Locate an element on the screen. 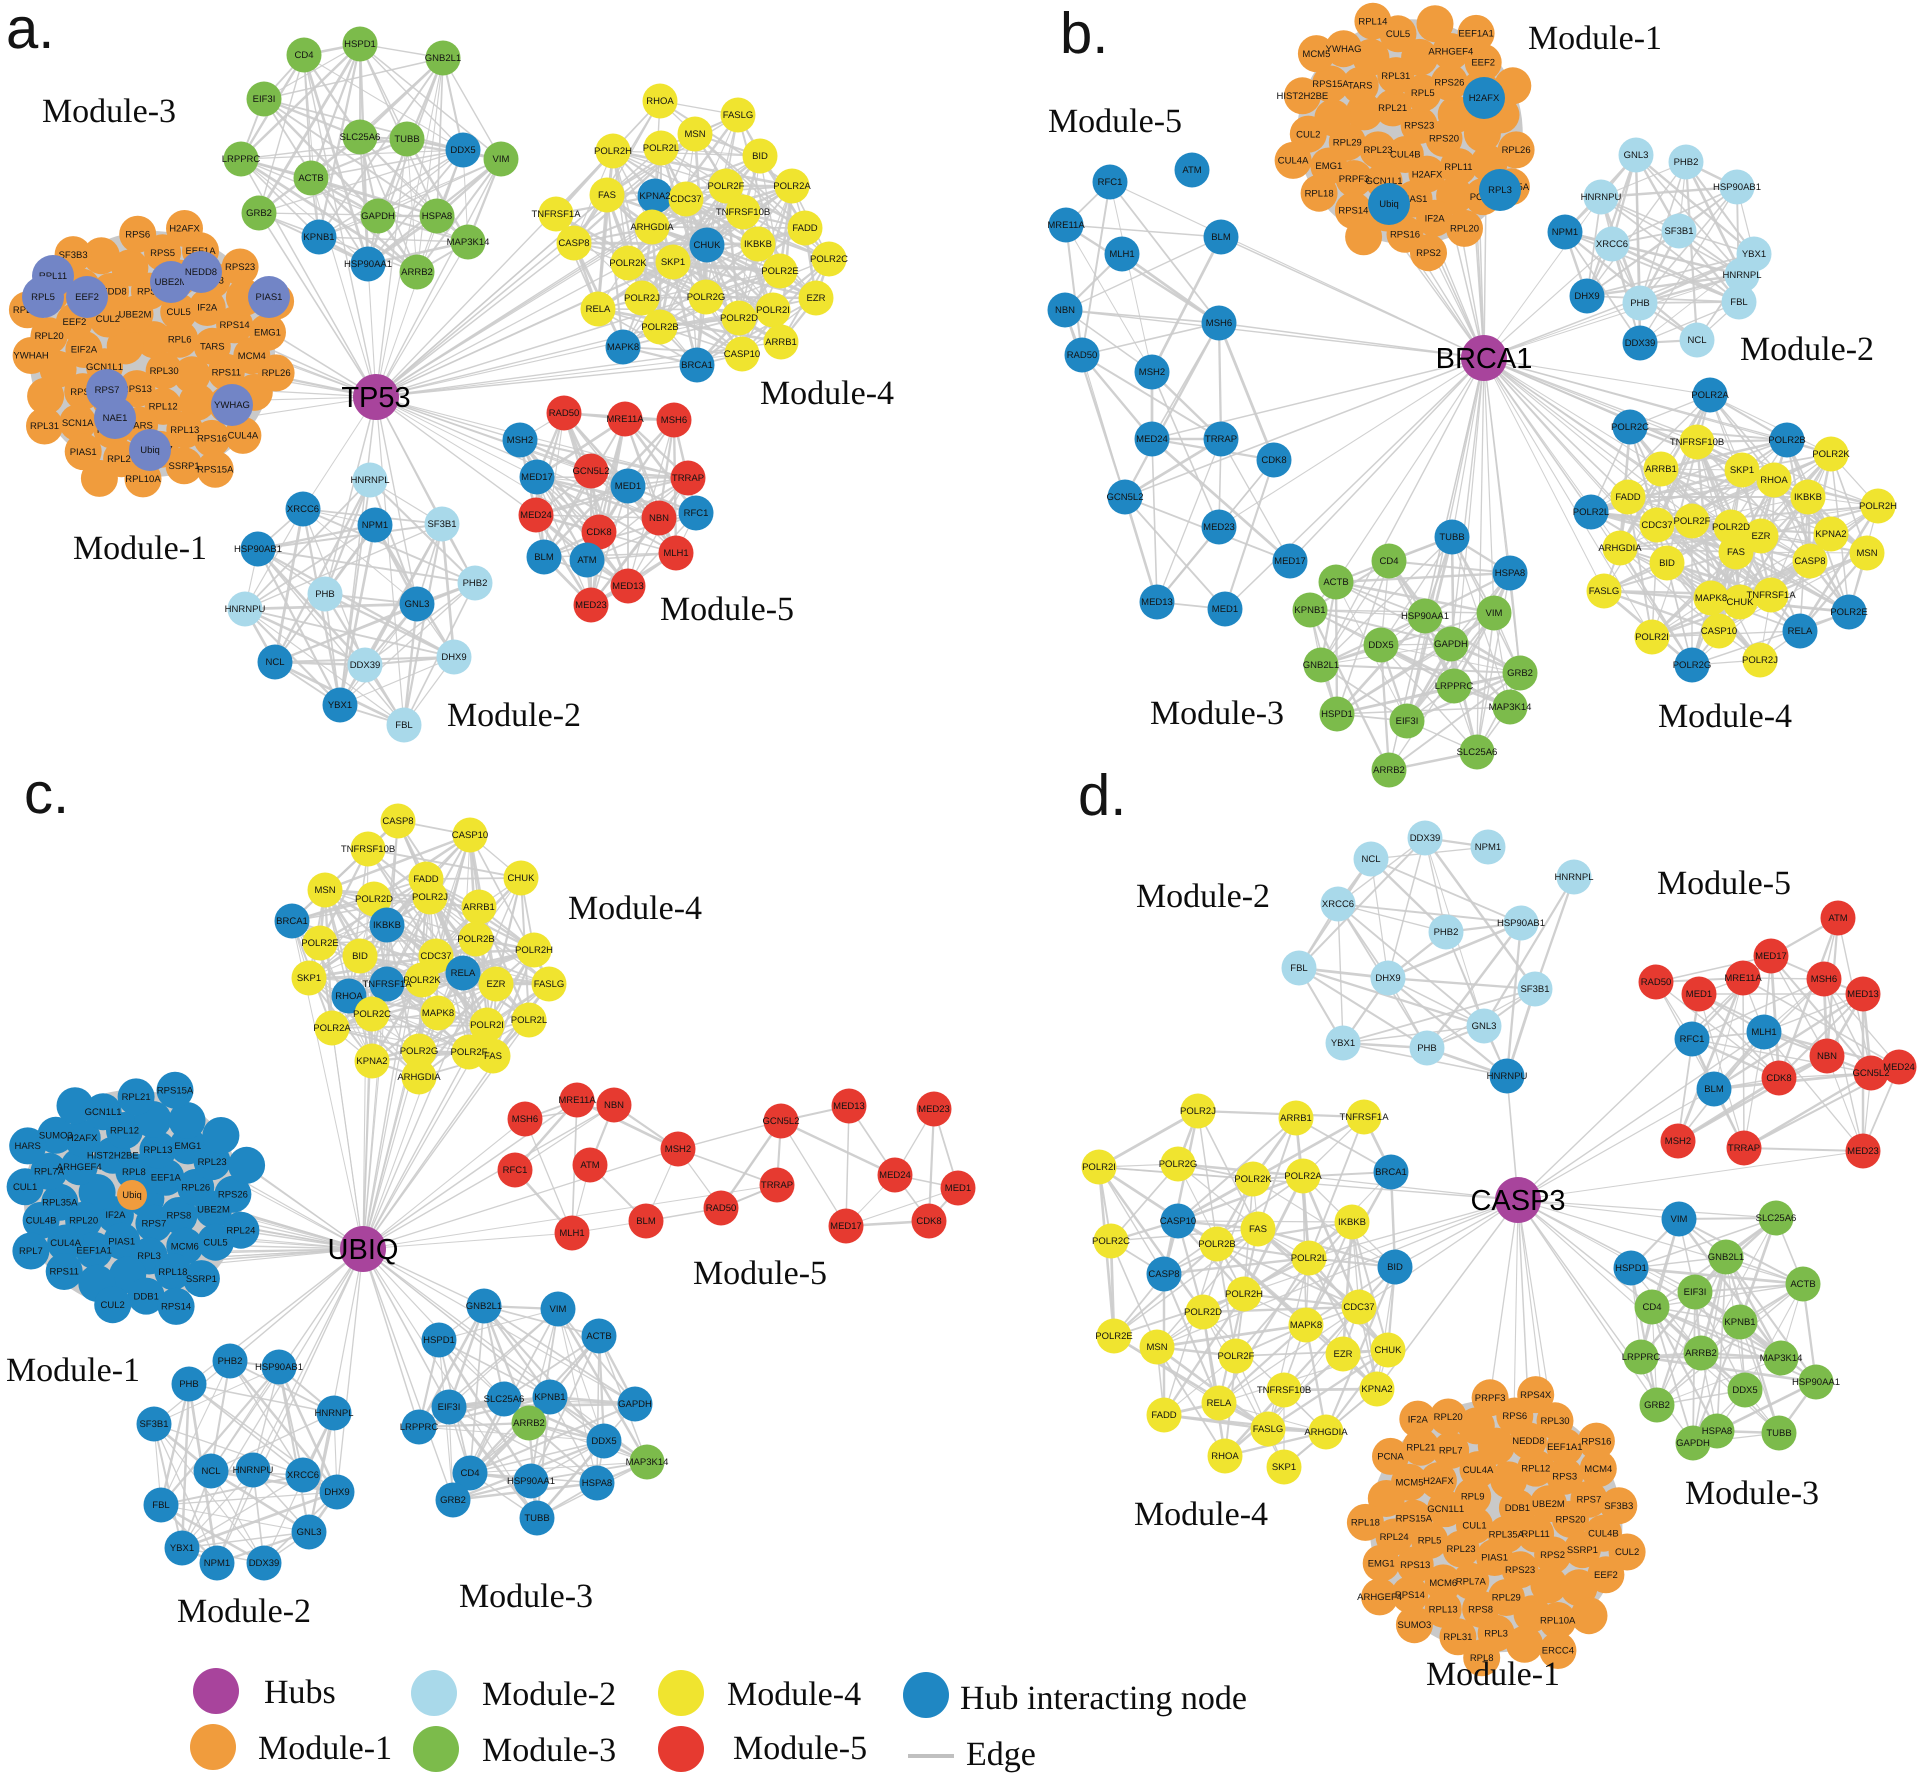  svg-text: RPL18 is located at coordinates (1365, 1523).